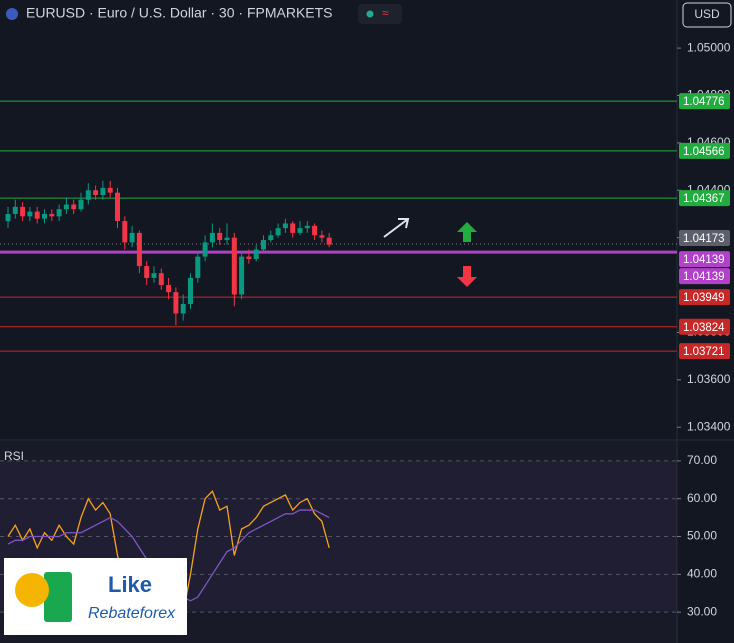  Describe the element at coordinates (702, 498) in the screenshot. I see `y-tick-label: 60.00` at that location.